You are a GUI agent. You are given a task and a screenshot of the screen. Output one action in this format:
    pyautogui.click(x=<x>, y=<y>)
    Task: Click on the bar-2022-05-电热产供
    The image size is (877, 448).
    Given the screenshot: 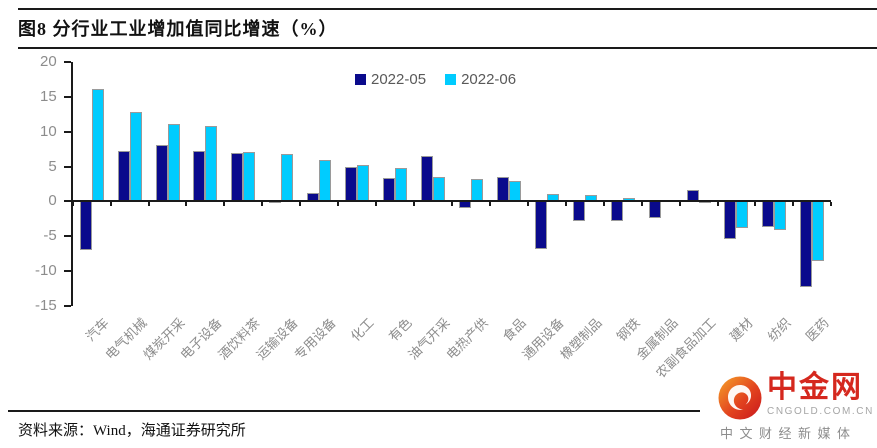 What is the action you would take?
    pyautogui.click(x=464, y=205)
    